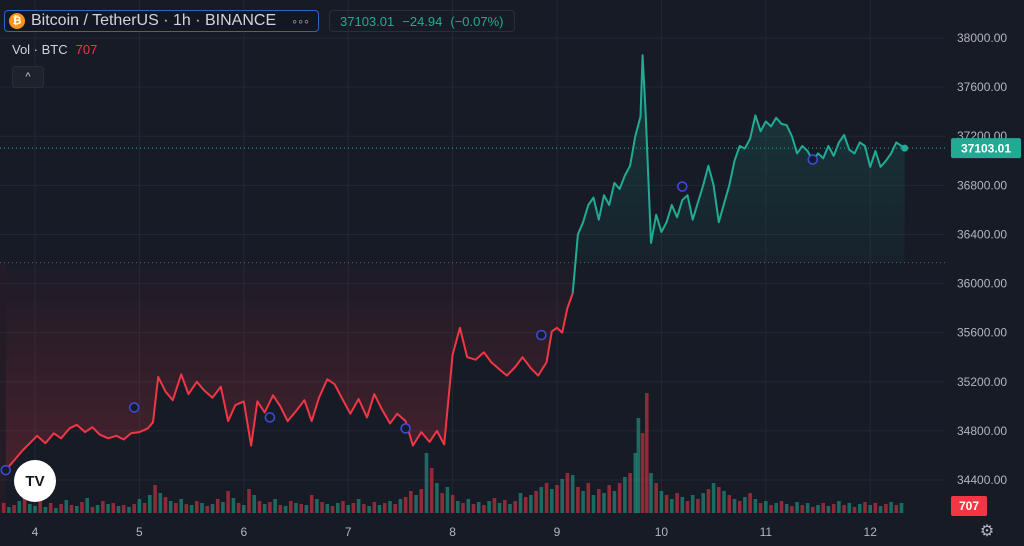 The height and width of the screenshot is (546, 1024). I want to click on last-price-badge, so click(986, 148).